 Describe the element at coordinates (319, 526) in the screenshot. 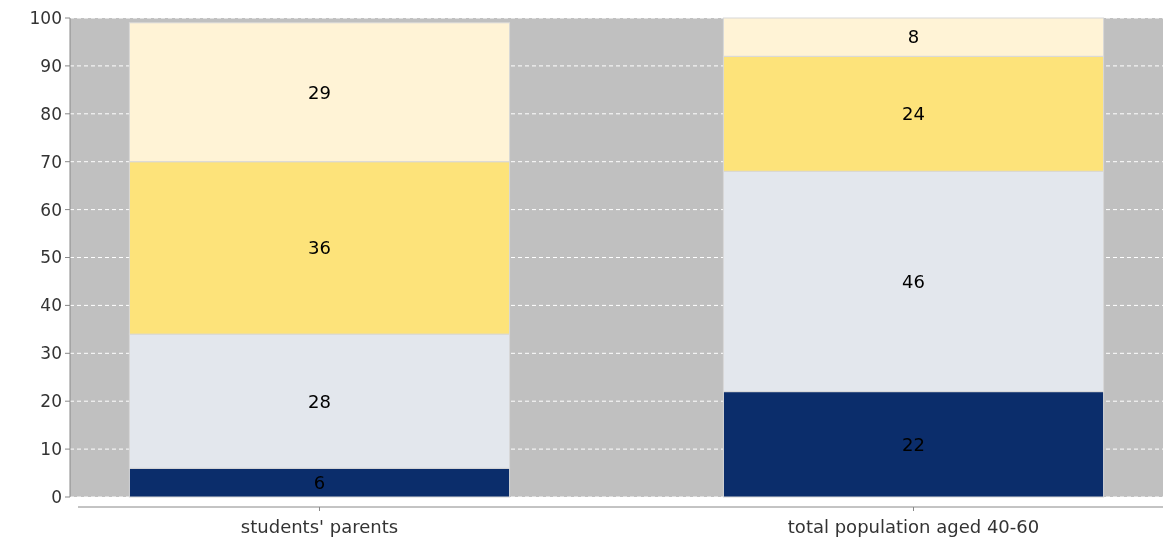

I see `x-tick-label: students' parents` at that location.